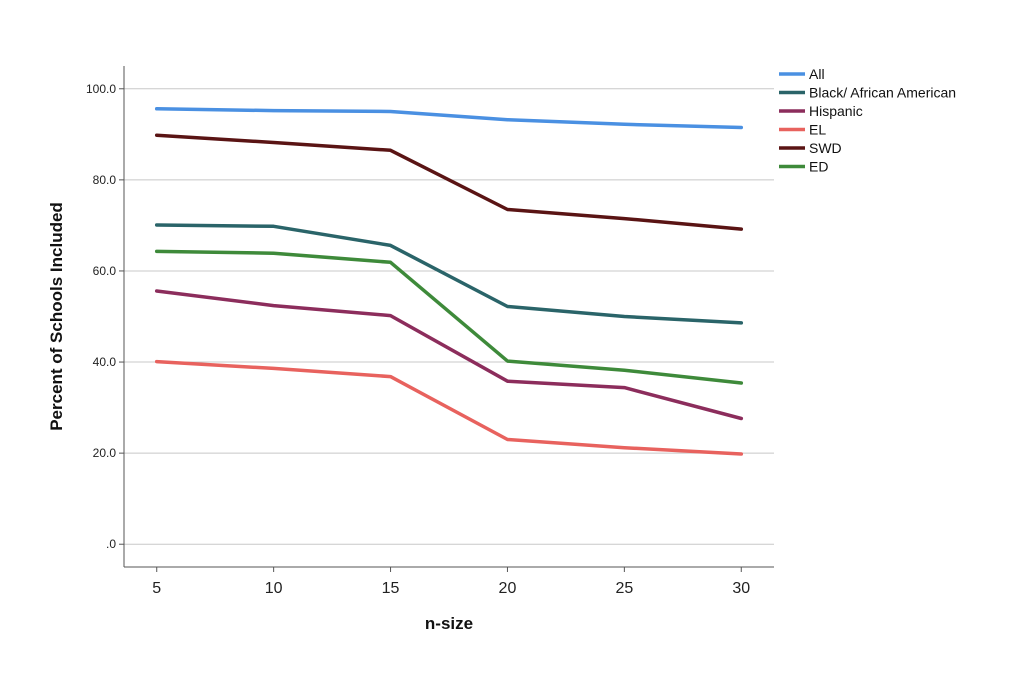 This screenshot has height=687, width=1024. What do you see at coordinates (817, 74) in the screenshot?
I see `legend-label-all: All` at bounding box center [817, 74].